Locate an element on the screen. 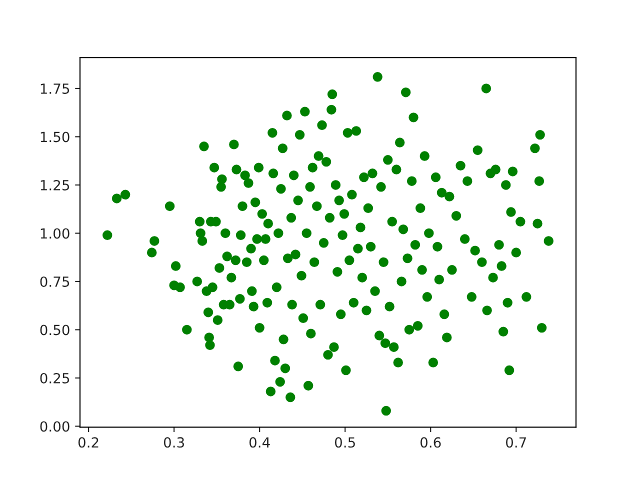  y-tick-label: 0.50 is located at coordinates (55, 330).